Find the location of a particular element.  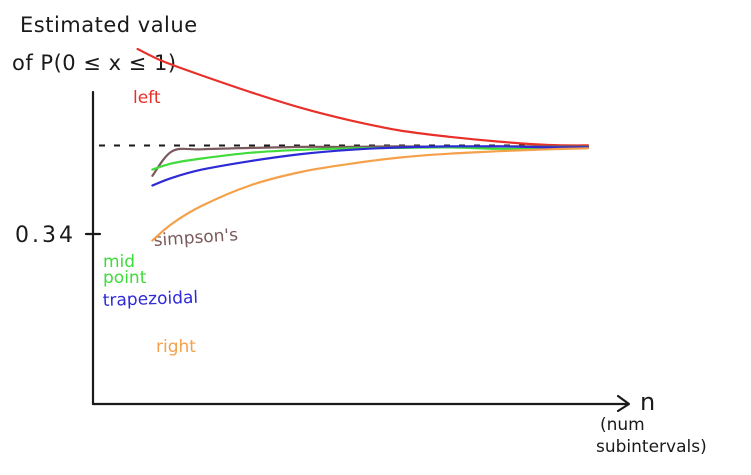

series-label-trapezoidal: trapezoidal is located at coordinates (150, 299).